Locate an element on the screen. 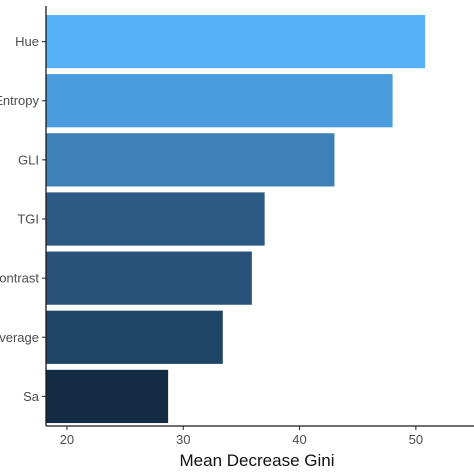  y-tick-label-sa: Sa is located at coordinates (31, 396).